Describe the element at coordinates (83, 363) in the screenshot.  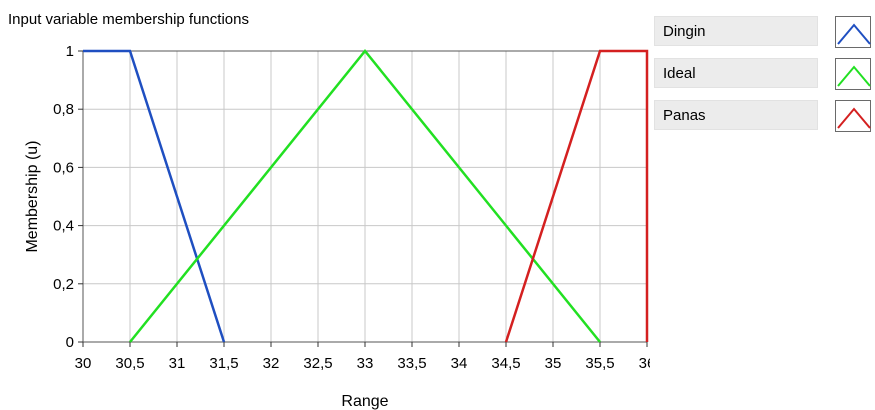
I see `x-tick-label: 30` at that location.